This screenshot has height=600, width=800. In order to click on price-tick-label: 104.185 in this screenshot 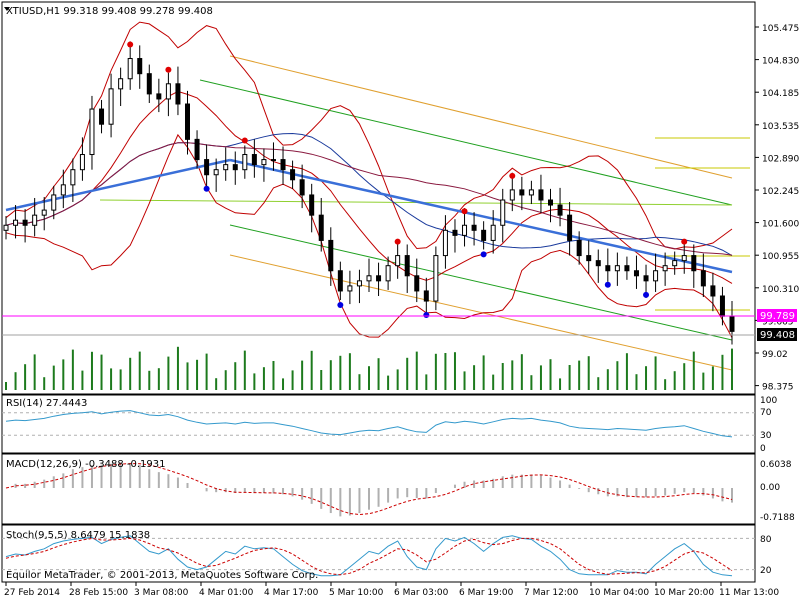, I will do `click(780, 94)`.